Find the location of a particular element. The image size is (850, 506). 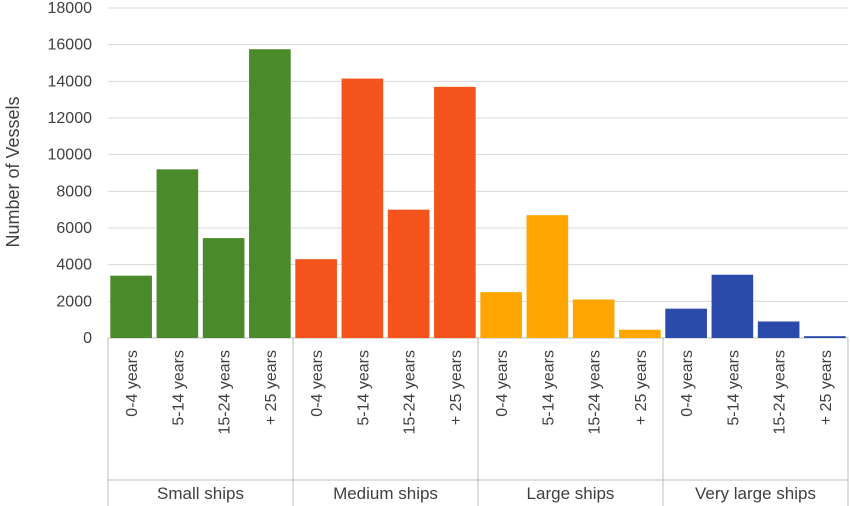

y-tick-label: 18000 is located at coordinates (70, 8).